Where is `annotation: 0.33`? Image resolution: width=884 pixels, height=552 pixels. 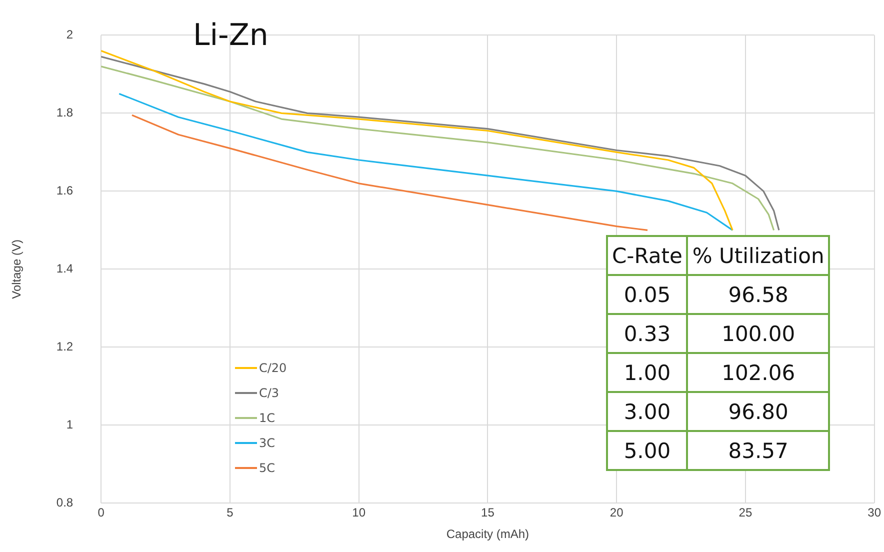 annotation: 0.33 is located at coordinates (647, 333).